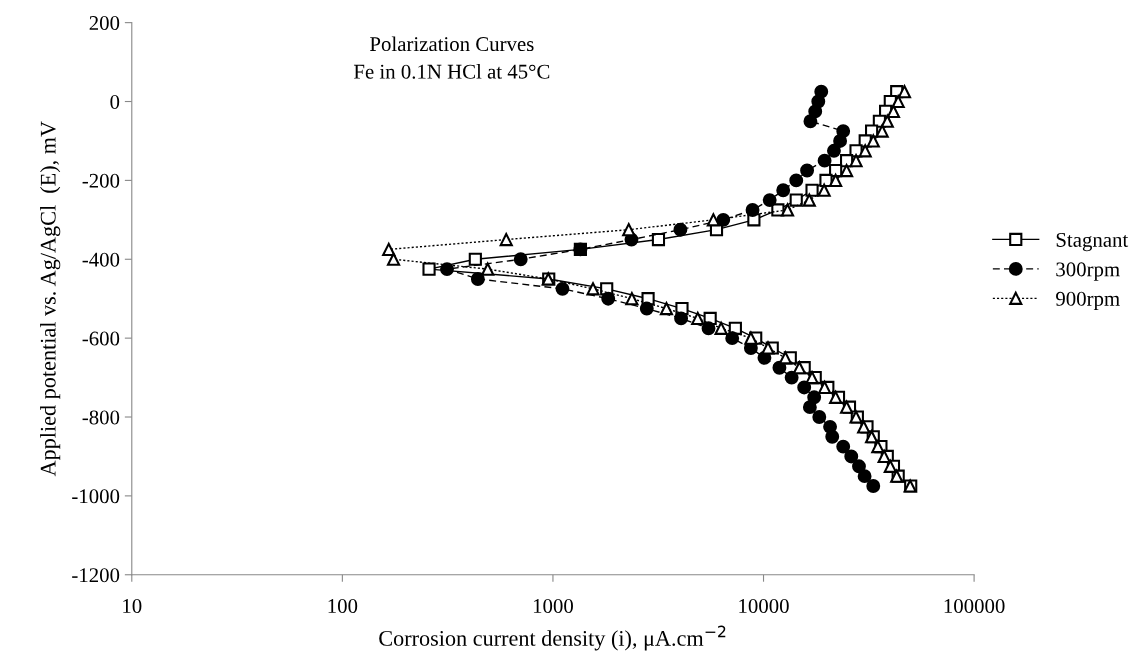 The width and height of the screenshot is (1146, 666). Describe the element at coordinates (96, 496) in the screenshot. I see `y-tick-label: -1000` at that location.